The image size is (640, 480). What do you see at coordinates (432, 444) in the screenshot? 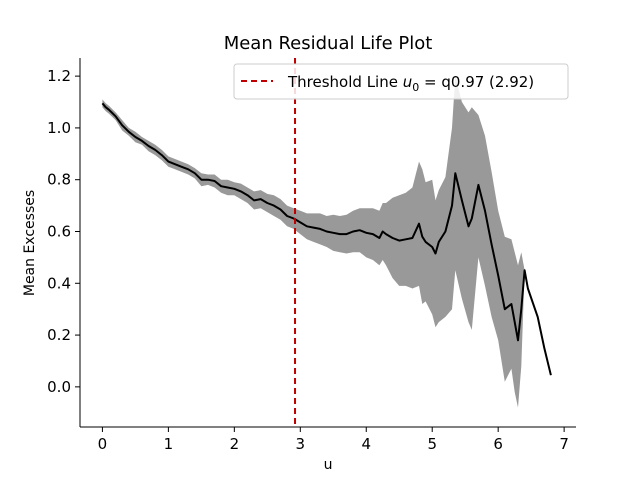
I see `x-tick-label: 5` at bounding box center [432, 444].